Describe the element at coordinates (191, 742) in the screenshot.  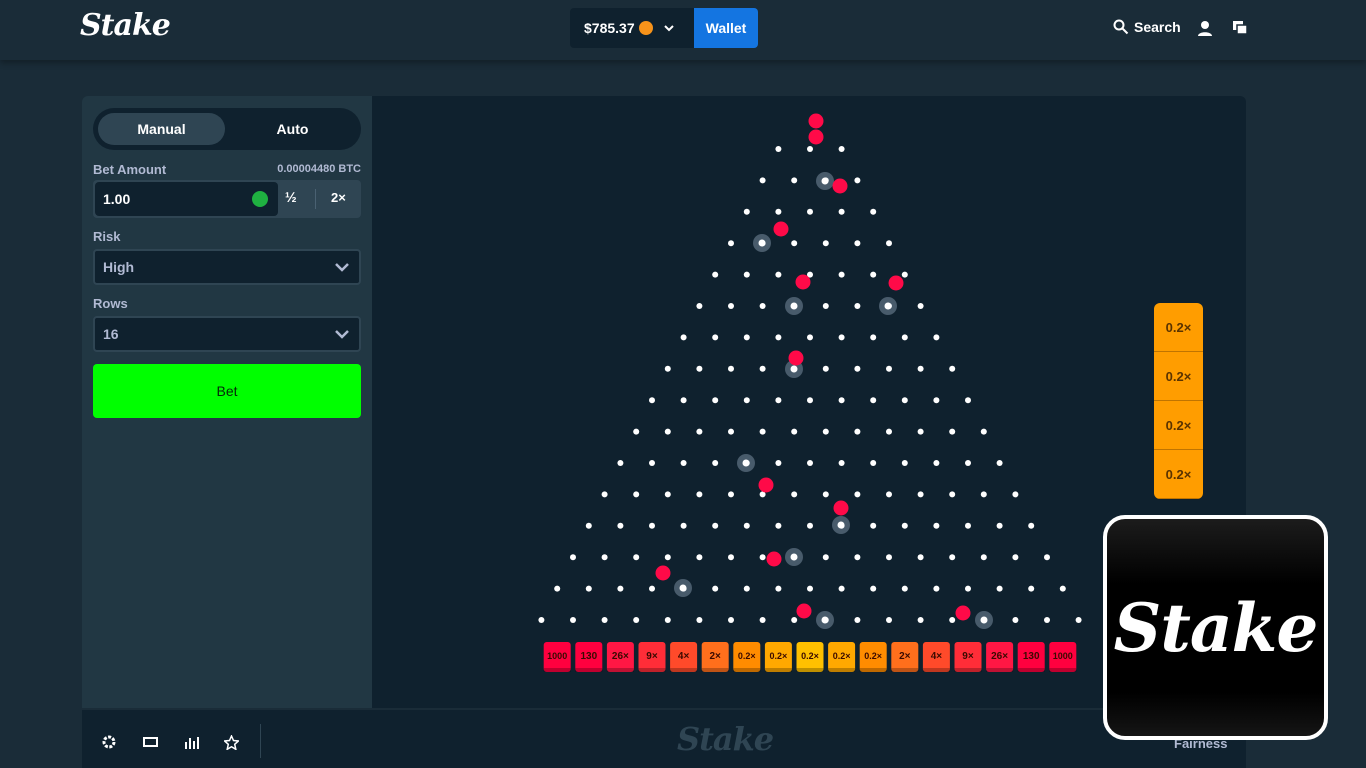
I see `stats-icon` at that location.